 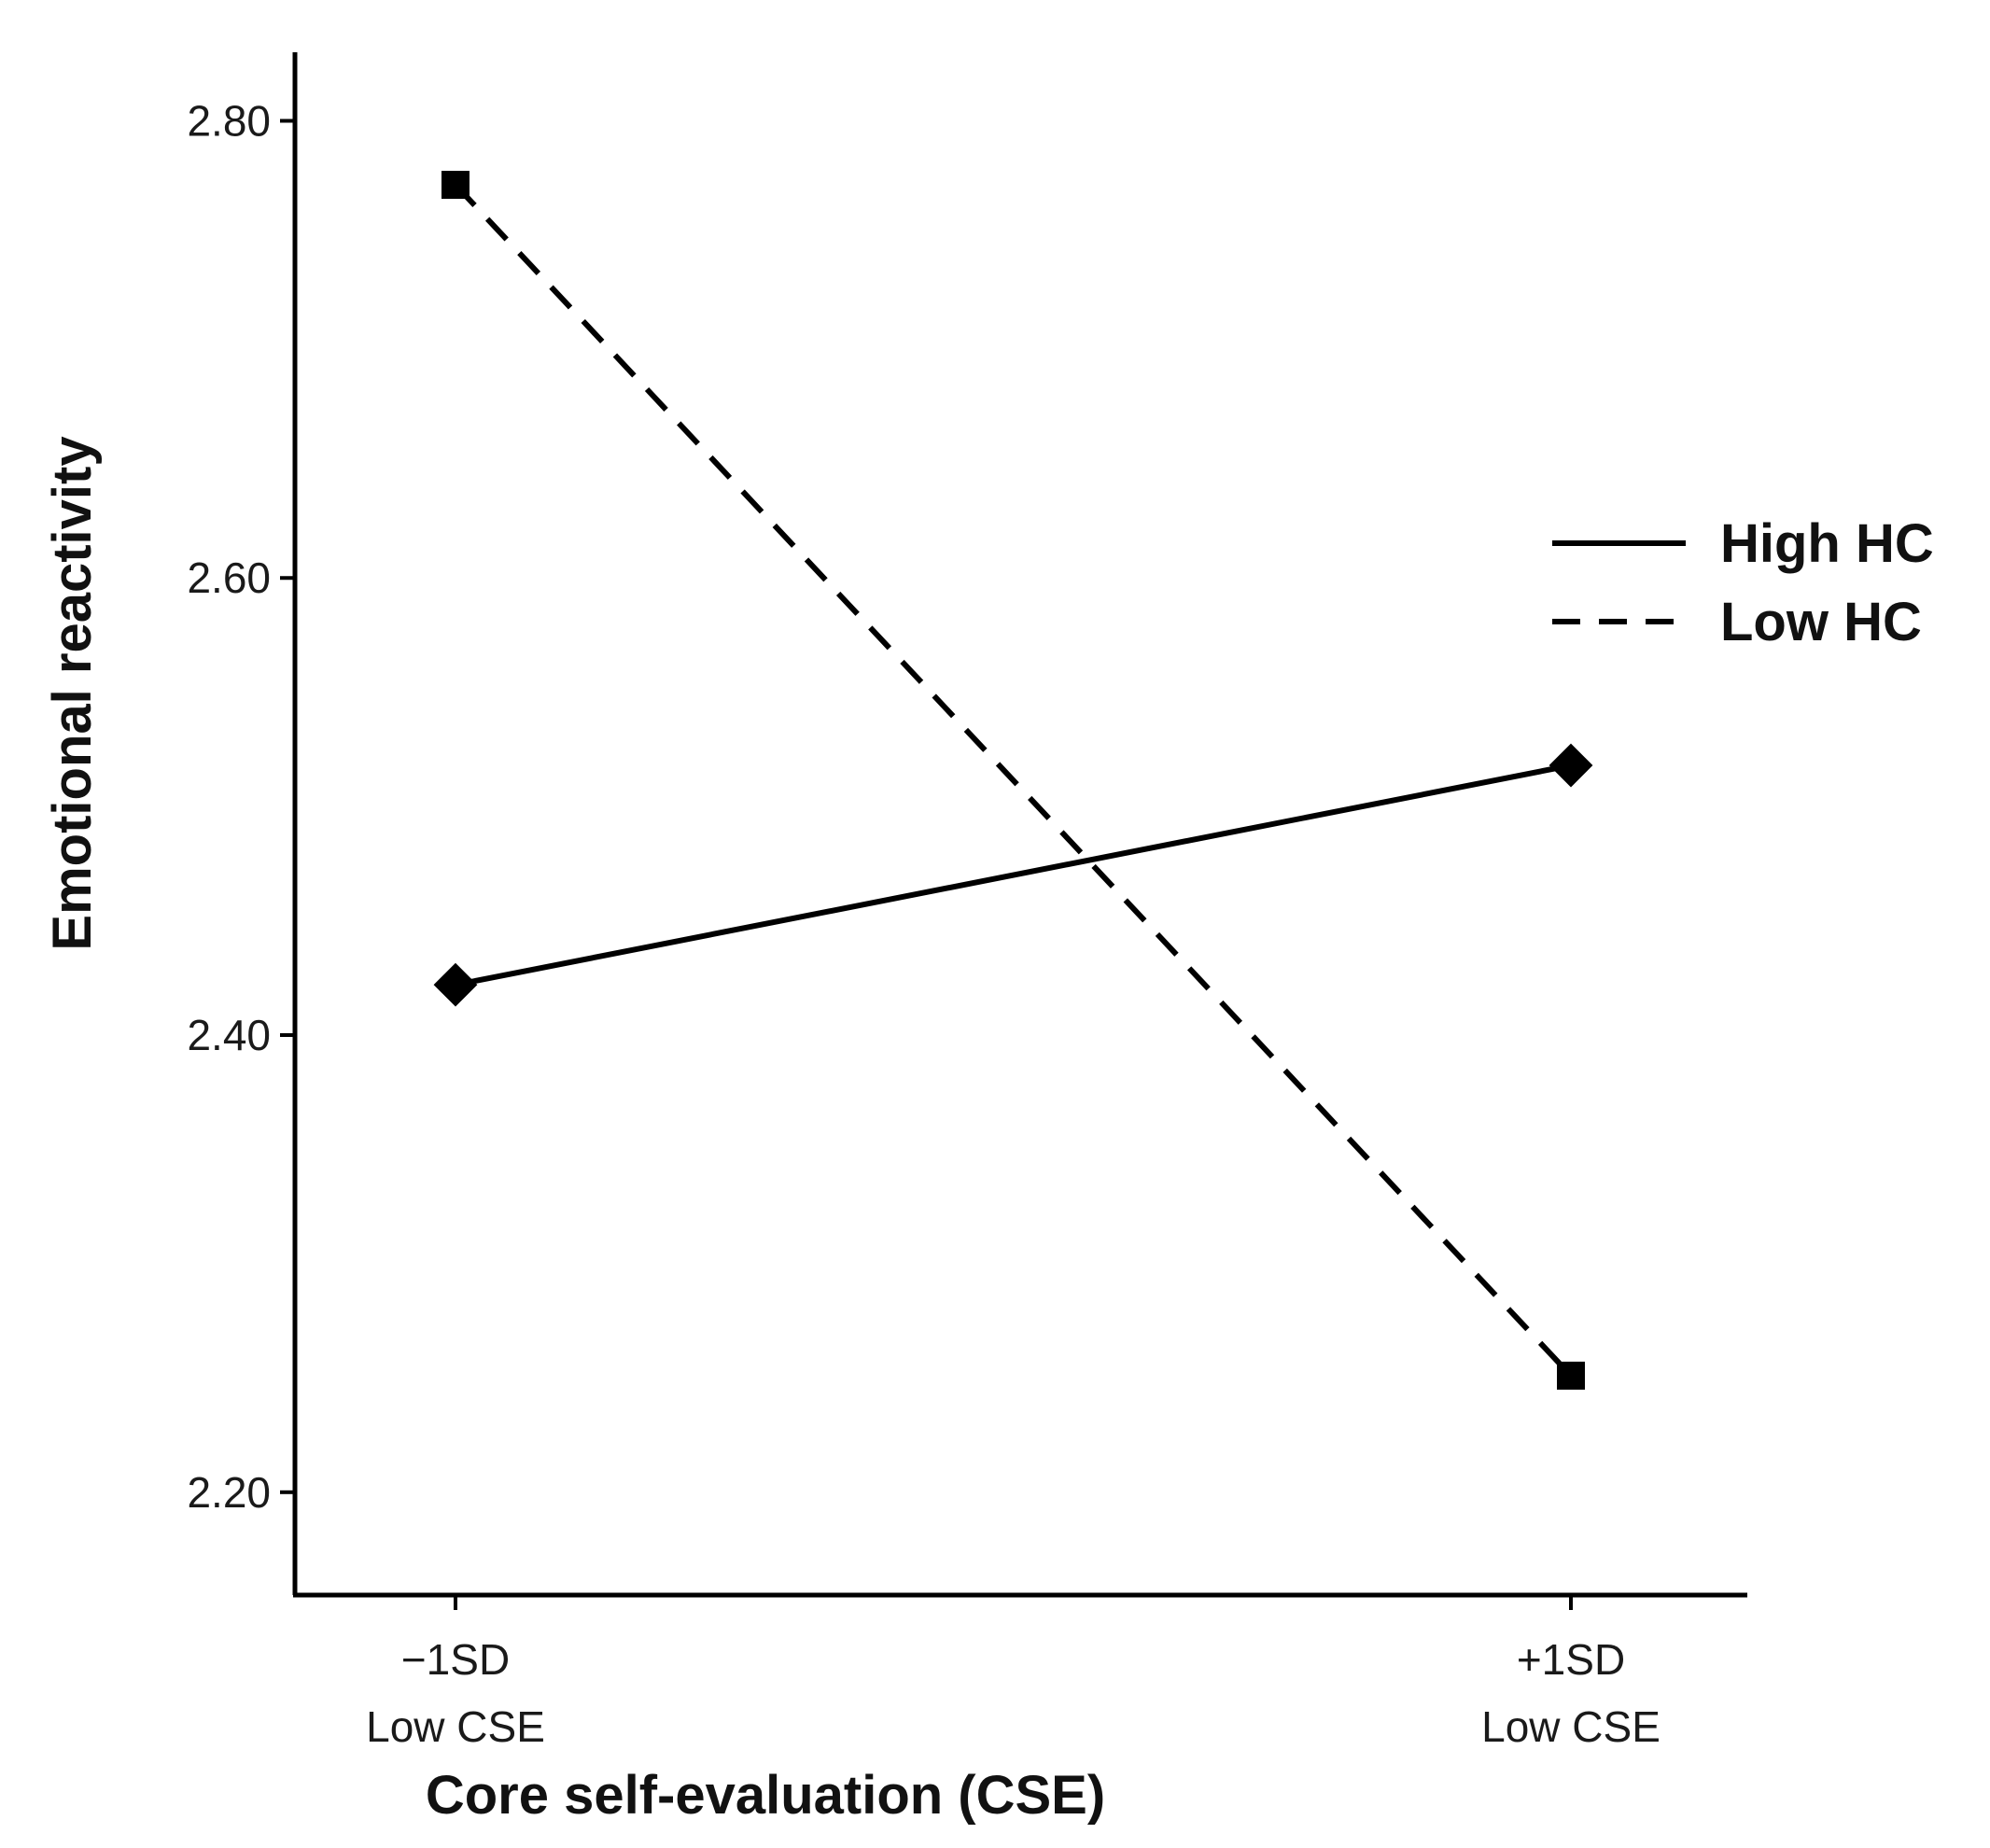 I want to click on series-high-hc, so click(x=1013, y=875).